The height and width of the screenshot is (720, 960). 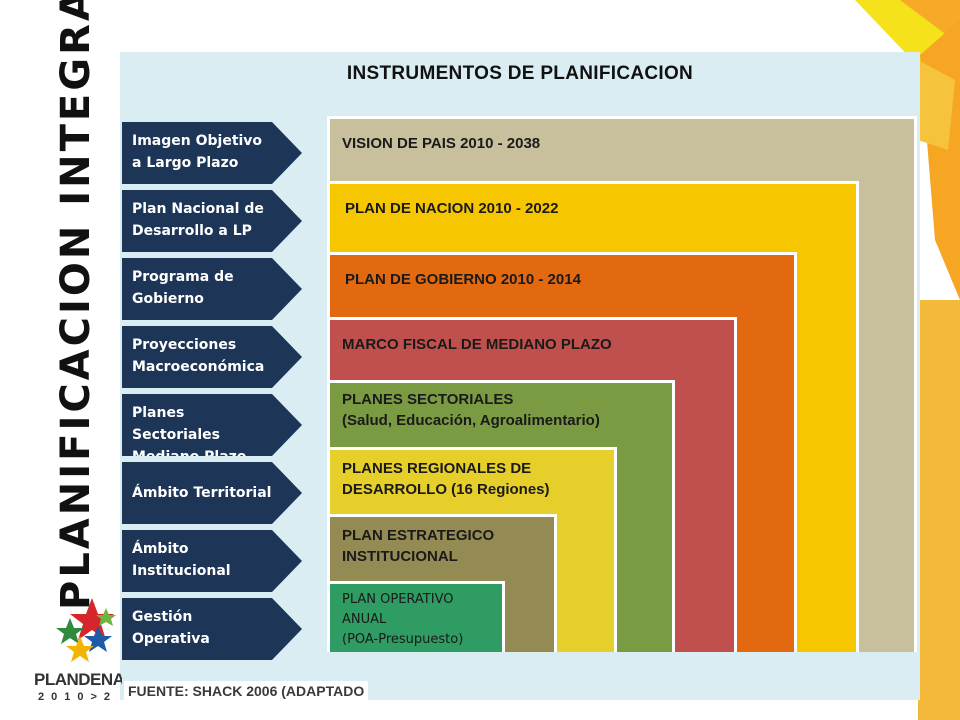 What do you see at coordinates (212, 221) in the screenshot?
I see `arrow-plan-nacional: Plan Nacional de Desarrollo a LP` at bounding box center [212, 221].